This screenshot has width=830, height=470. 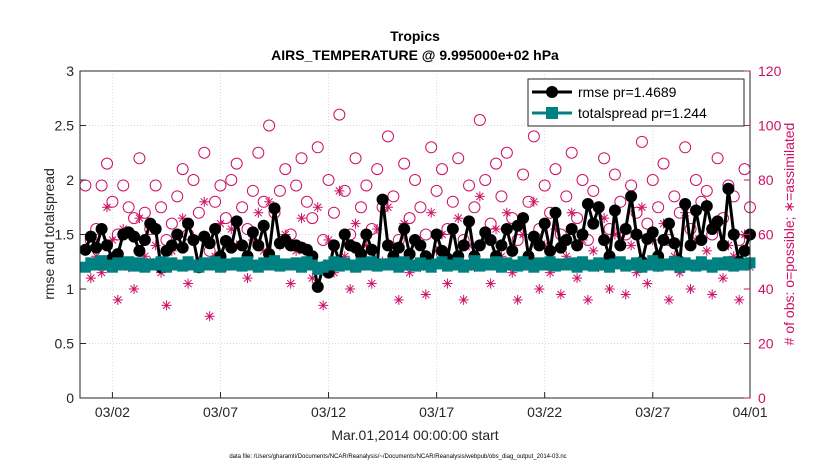 What do you see at coordinates (414, 435) in the screenshot?
I see `x-axis-label: Mar.01,2014 00:00:00 start` at bounding box center [414, 435].